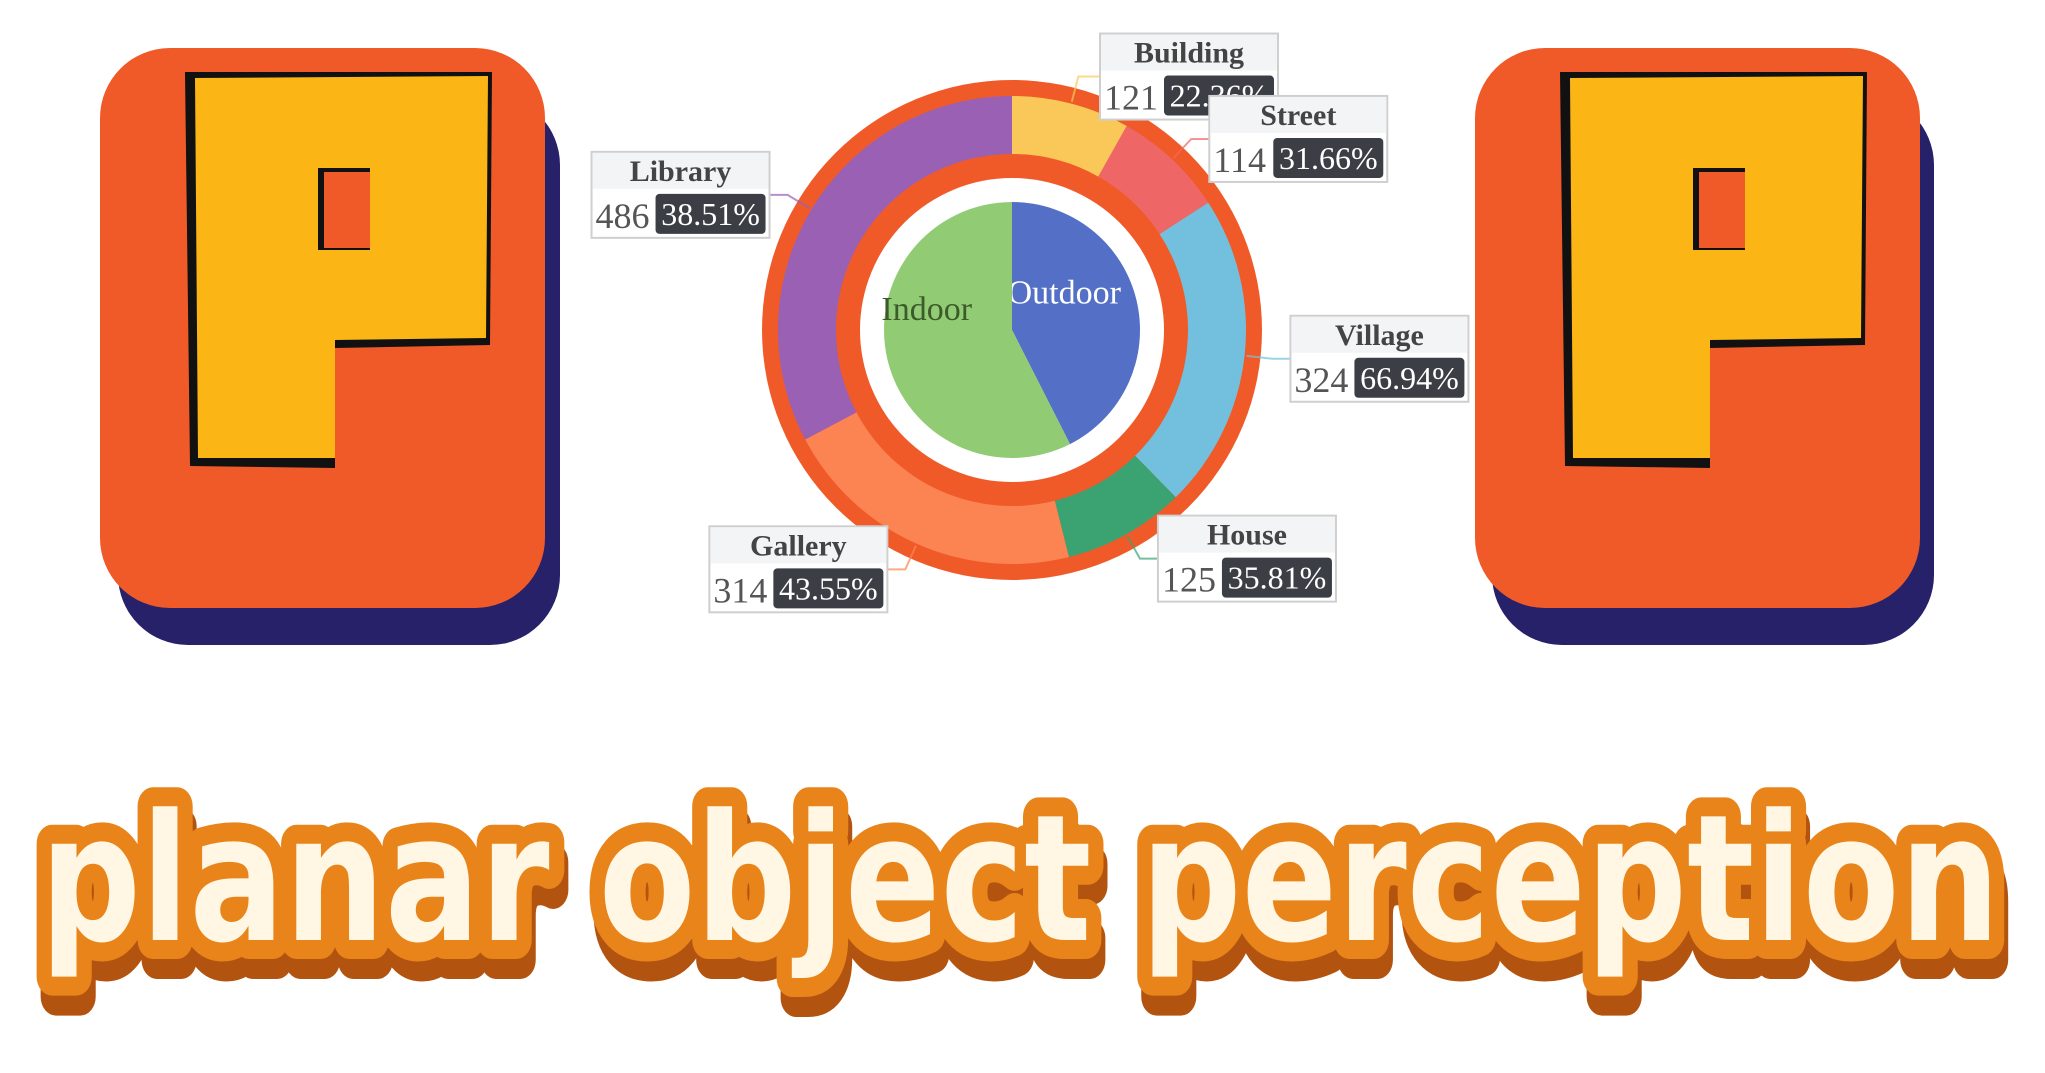  I want to click on inner-label-indoor: Indoor, so click(926, 309).